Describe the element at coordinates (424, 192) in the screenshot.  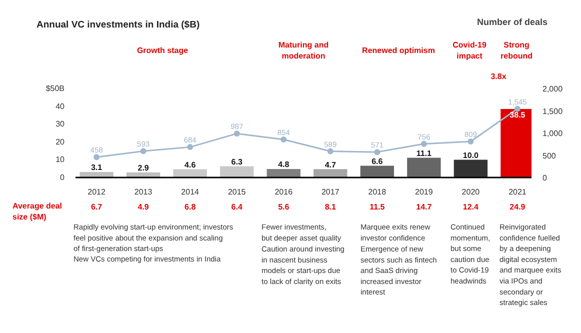
I see `x-tick-label: 2019` at that location.